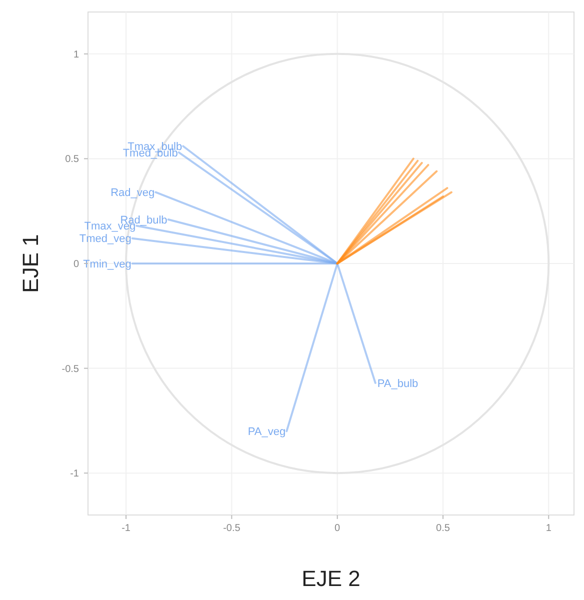  Describe the element at coordinates (105, 239) in the screenshot. I see `series-label: Tmed_veg` at that location.